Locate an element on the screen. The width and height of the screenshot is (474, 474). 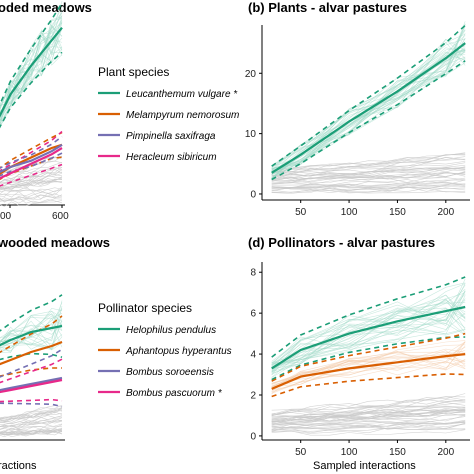
panel-a-envelope-heracleum-upper is located at coordinates (31, 151).